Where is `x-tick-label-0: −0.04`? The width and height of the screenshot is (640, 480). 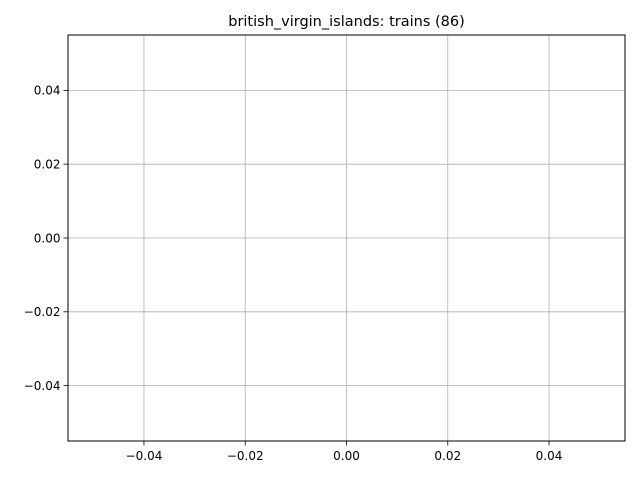 x-tick-label-0: −0.04 is located at coordinates (144, 456).